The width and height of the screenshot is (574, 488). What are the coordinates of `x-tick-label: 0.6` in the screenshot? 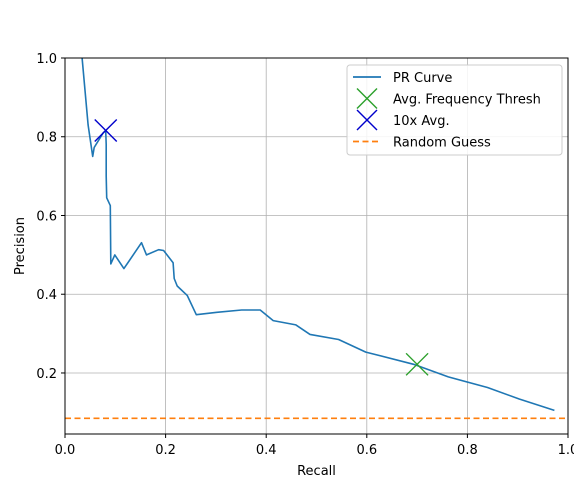 It's located at (366, 450).